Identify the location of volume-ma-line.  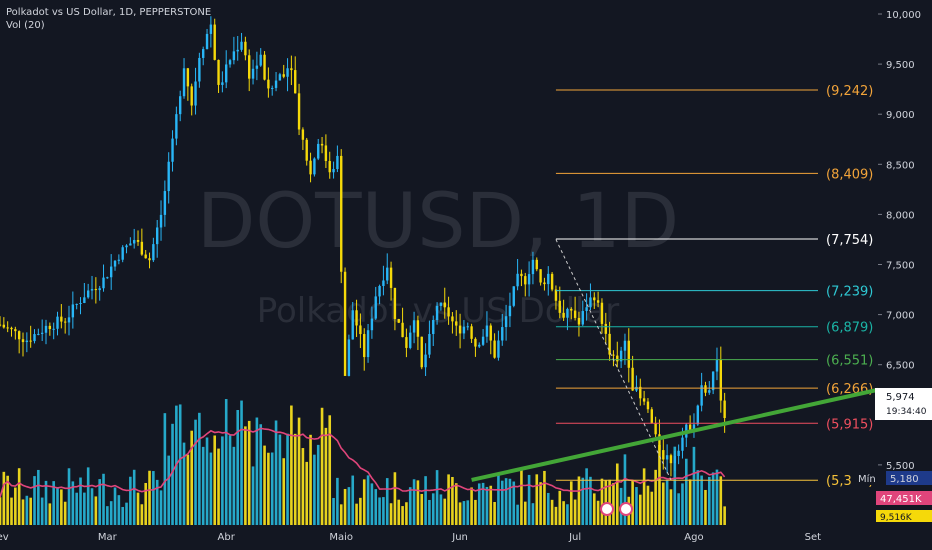
(363, 462).